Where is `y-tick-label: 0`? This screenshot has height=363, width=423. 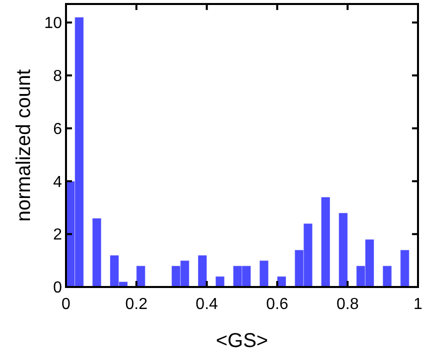 y-tick-label: 0 is located at coordinates (57, 288).